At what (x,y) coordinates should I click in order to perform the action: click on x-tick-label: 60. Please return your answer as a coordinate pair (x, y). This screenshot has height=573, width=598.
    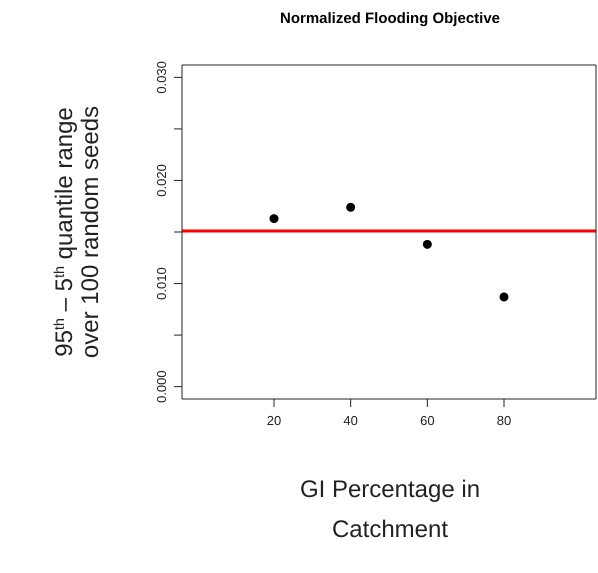
    Looking at the image, I should click on (427, 420).